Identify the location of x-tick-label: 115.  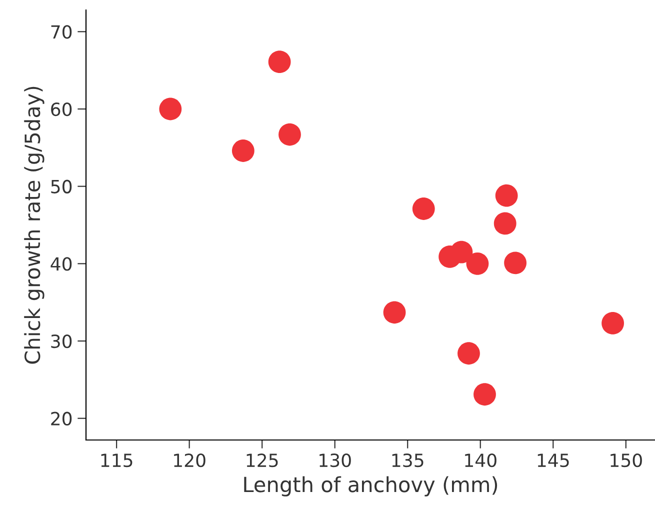
(116, 461).